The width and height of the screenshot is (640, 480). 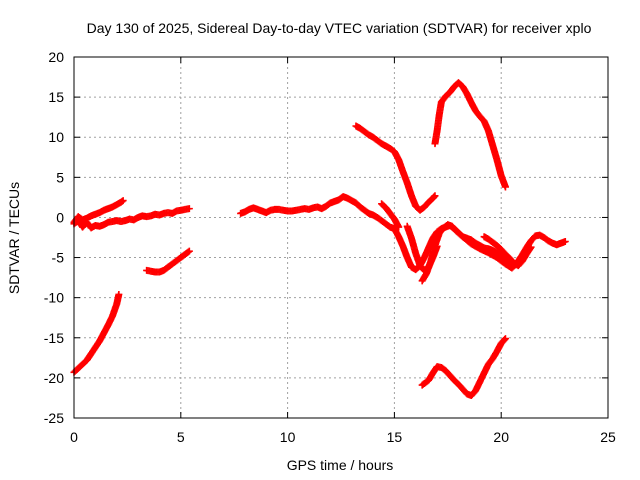 What do you see at coordinates (58, 258) in the screenshot?
I see `y-tick-label: -5` at bounding box center [58, 258].